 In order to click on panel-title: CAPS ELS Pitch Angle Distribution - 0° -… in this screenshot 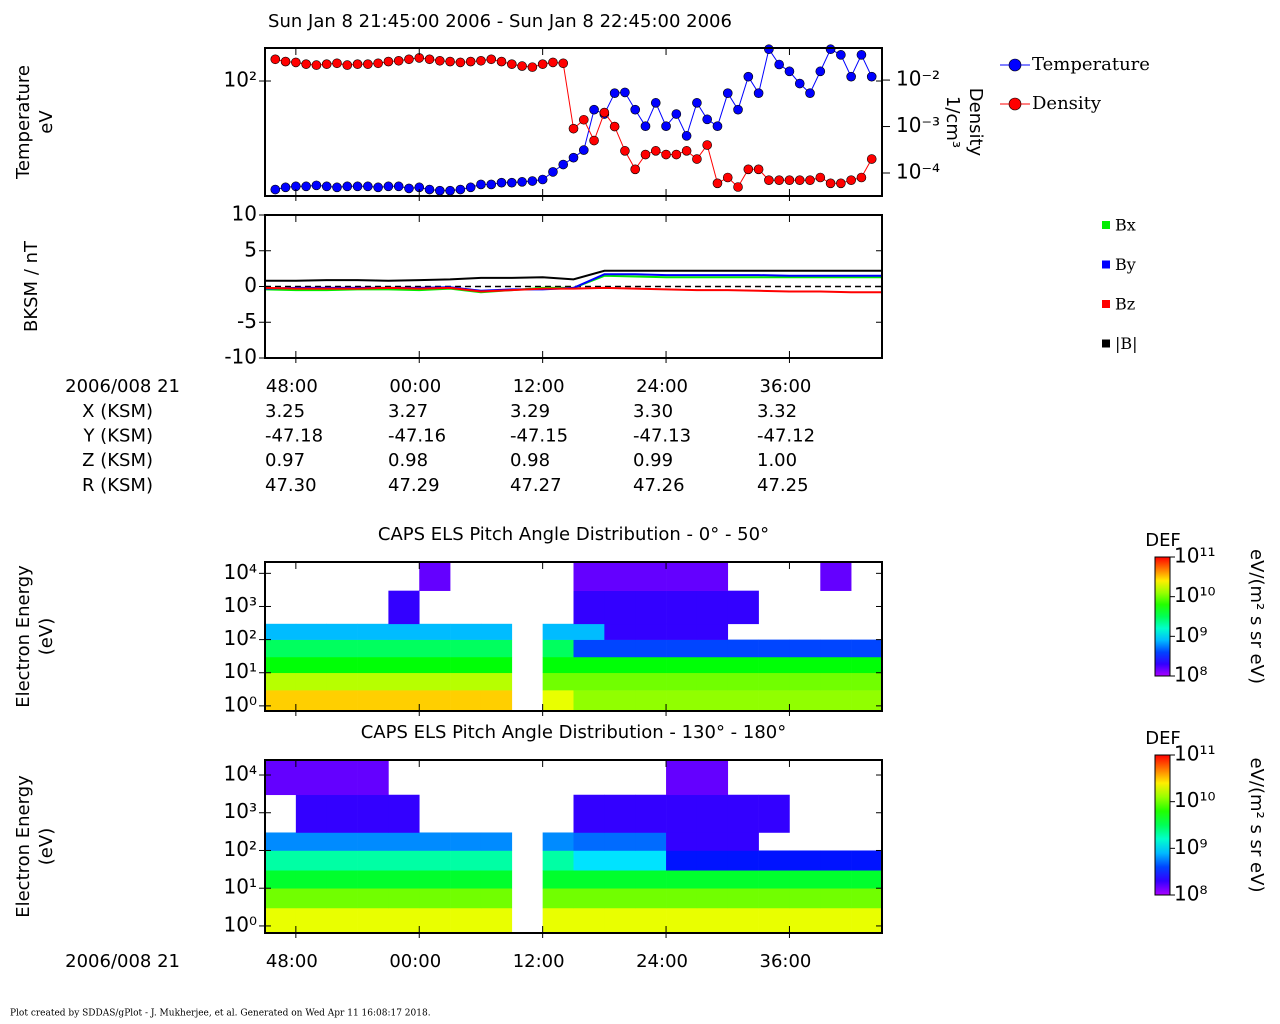, I will do `click(573, 534)`.